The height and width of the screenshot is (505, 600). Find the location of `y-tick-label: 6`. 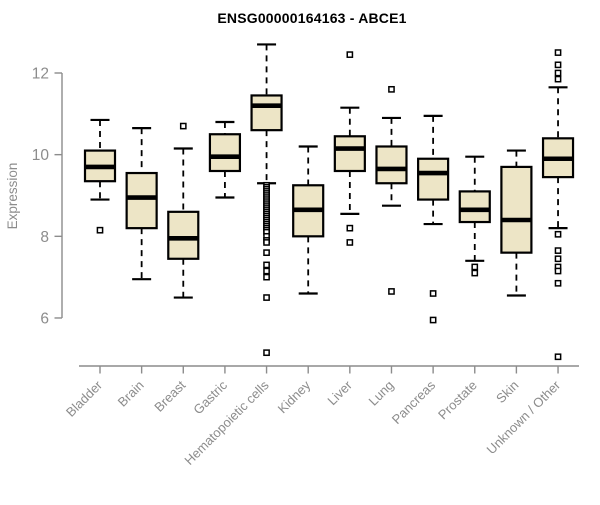

y-tick-label: 6 is located at coordinates (44, 318).